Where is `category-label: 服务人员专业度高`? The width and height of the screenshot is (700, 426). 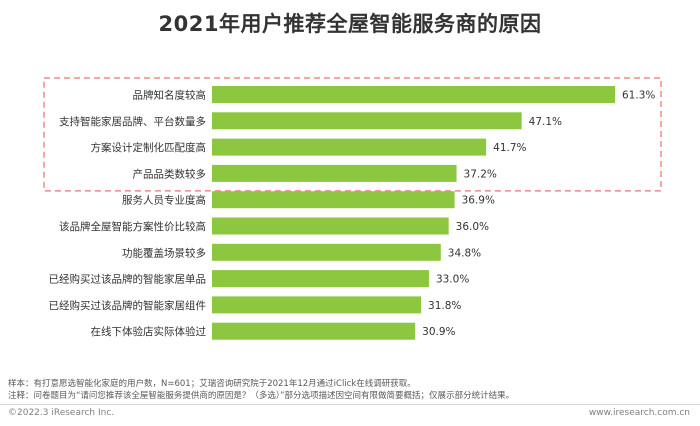 category-label: 服务人员专业度高 is located at coordinates (164, 200).